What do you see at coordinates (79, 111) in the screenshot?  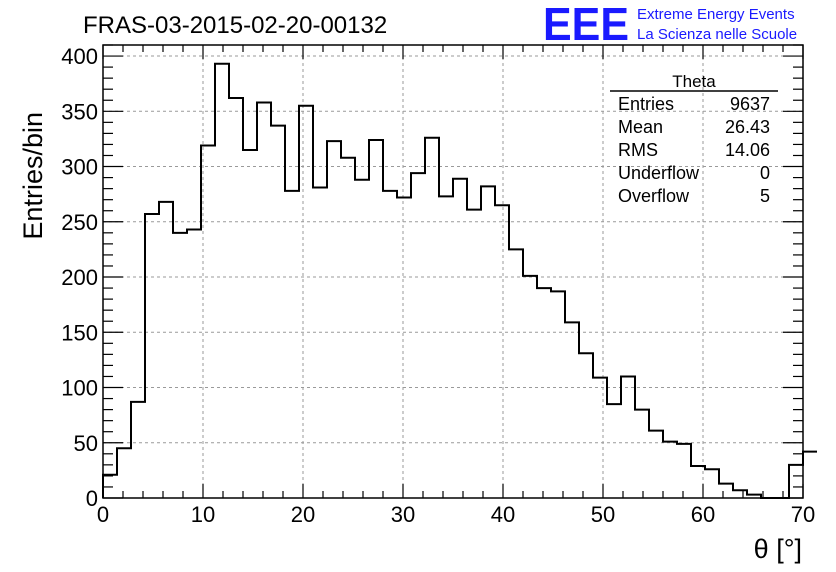 I see `y-tick-label: 350` at bounding box center [79, 111].